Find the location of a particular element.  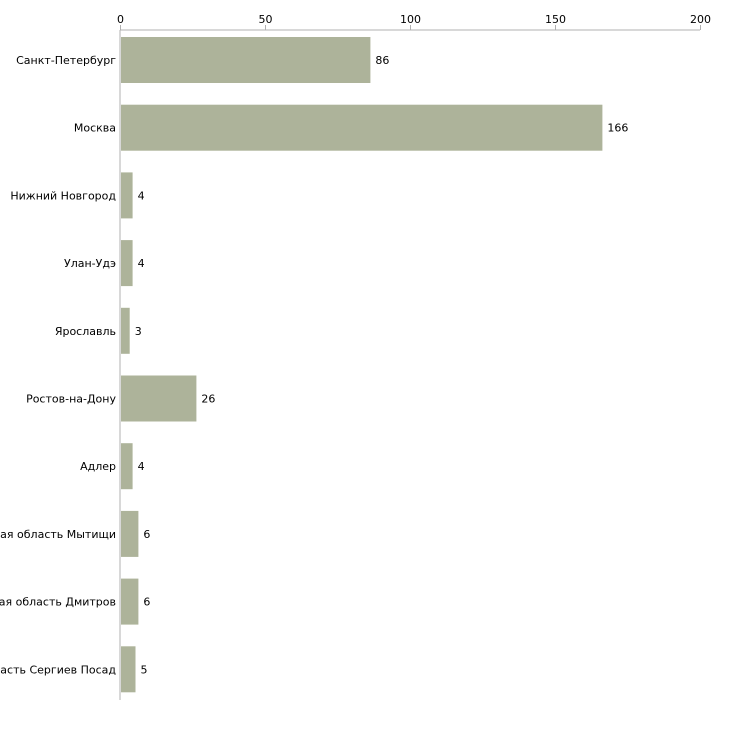

value-label: 166 is located at coordinates (617, 128).